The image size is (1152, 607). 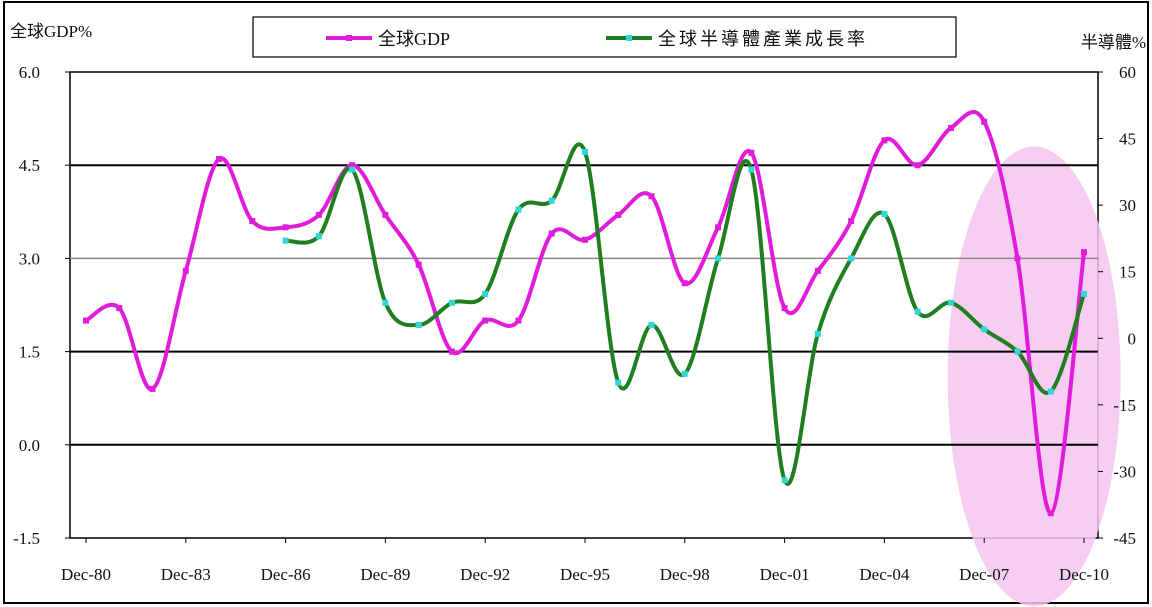 What do you see at coordinates (29, 352) in the screenshot?
I see `left-tick-label: 1.5` at bounding box center [29, 352].